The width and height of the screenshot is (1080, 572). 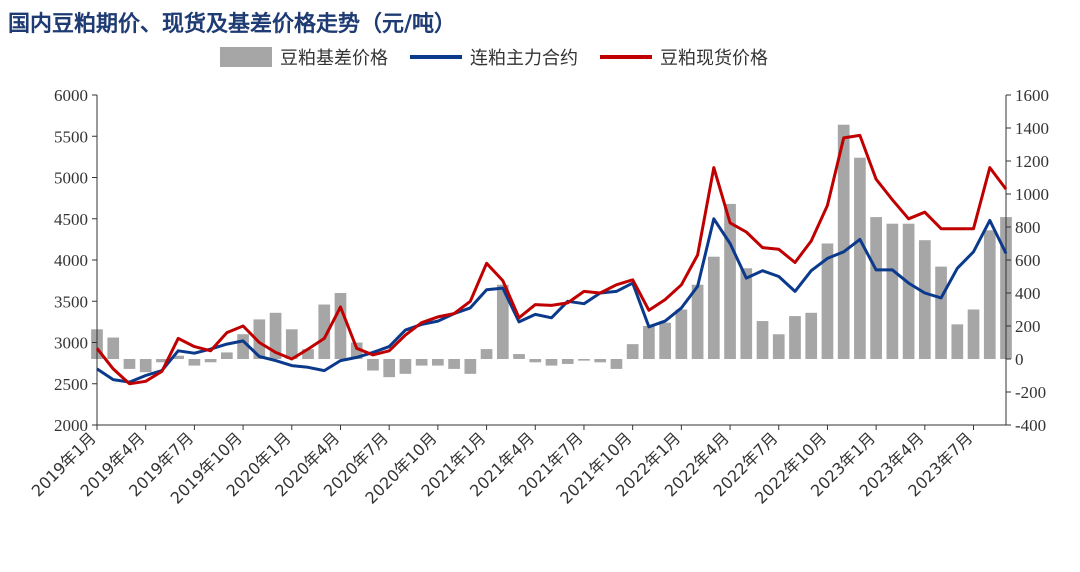 What do you see at coordinates (1030, 392) in the screenshot?
I see `right-tick-label: -200` at bounding box center [1030, 392].